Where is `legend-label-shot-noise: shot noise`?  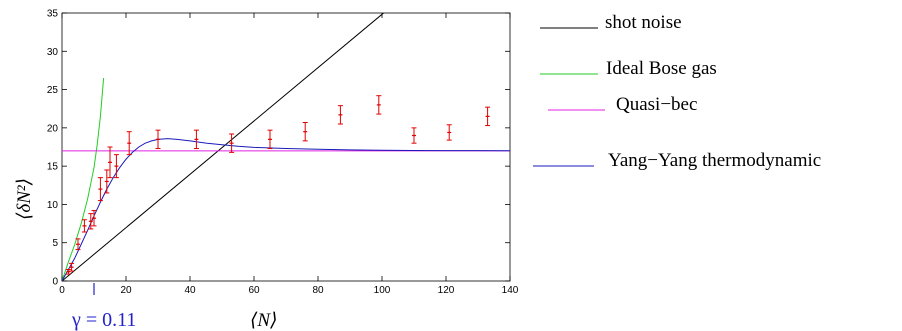 legend-label-shot-noise: shot noise is located at coordinates (643, 22).